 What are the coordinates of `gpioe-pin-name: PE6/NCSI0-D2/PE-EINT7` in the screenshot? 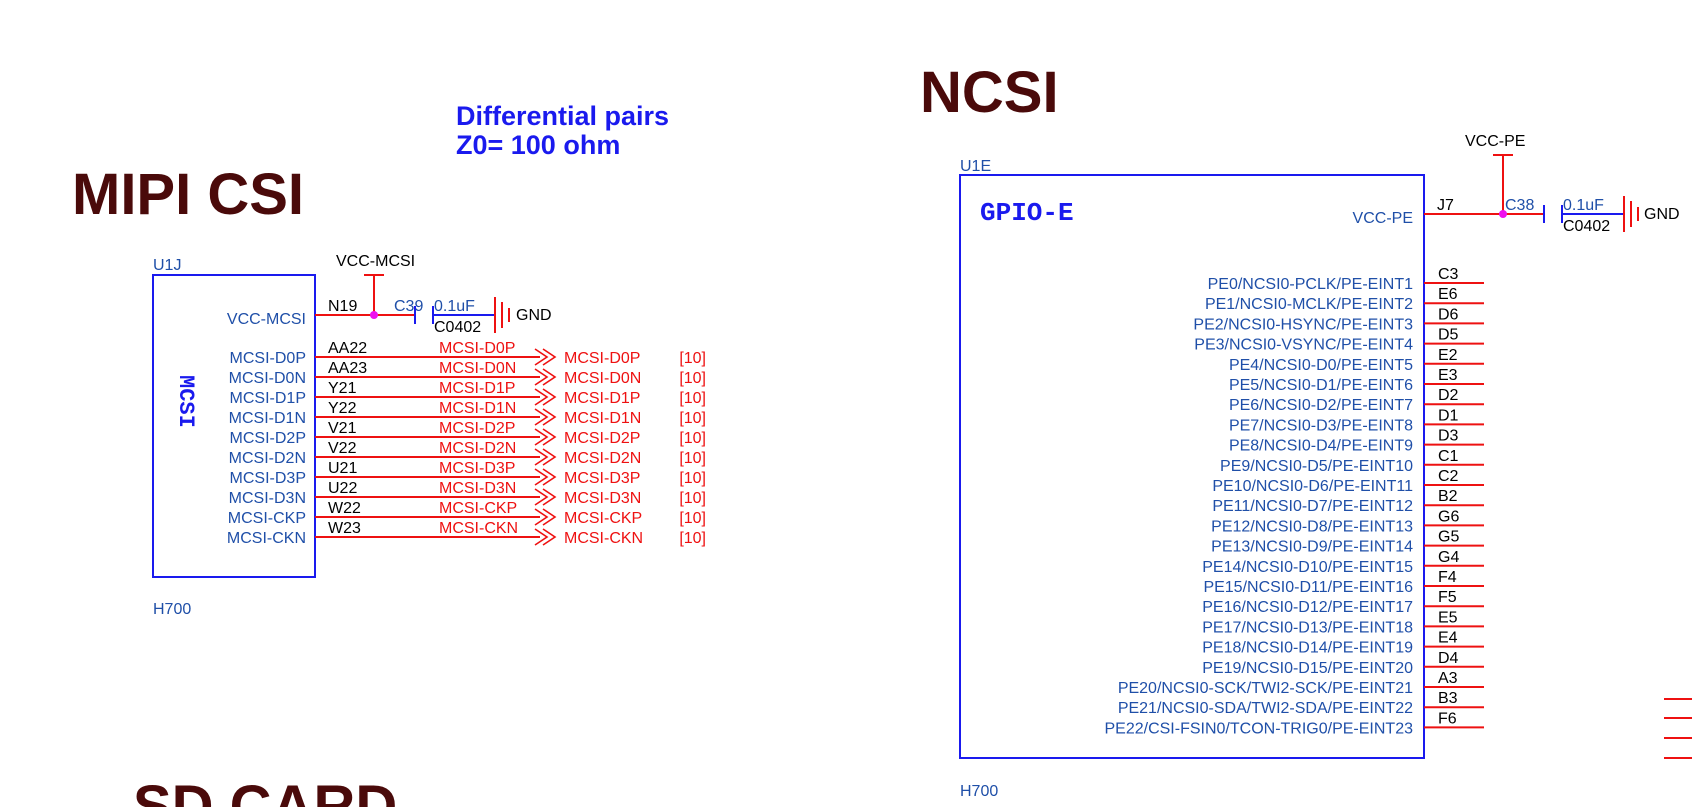 It's located at (1321, 405).